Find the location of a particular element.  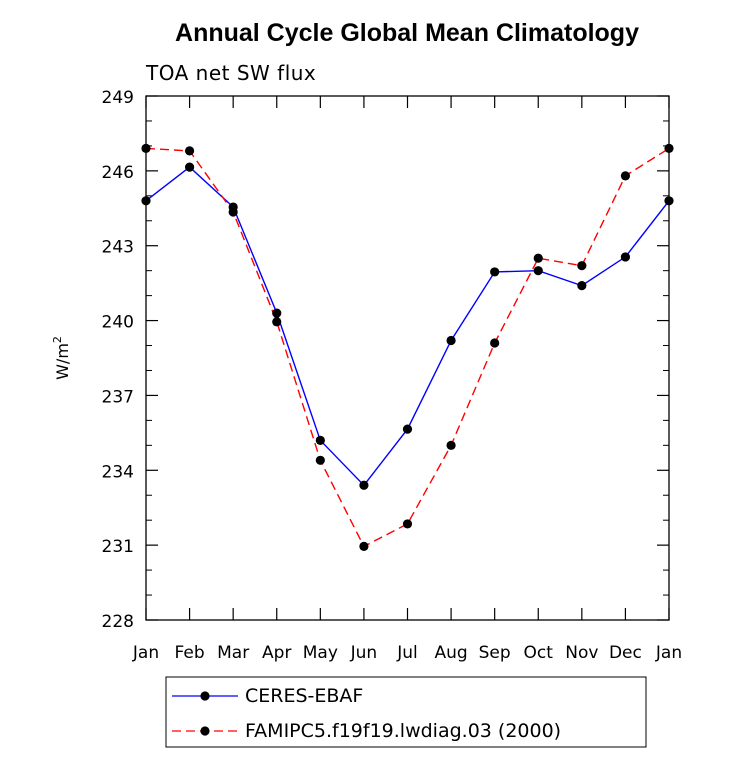

x-tick-label: Aug is located at coordinates (450, 653).